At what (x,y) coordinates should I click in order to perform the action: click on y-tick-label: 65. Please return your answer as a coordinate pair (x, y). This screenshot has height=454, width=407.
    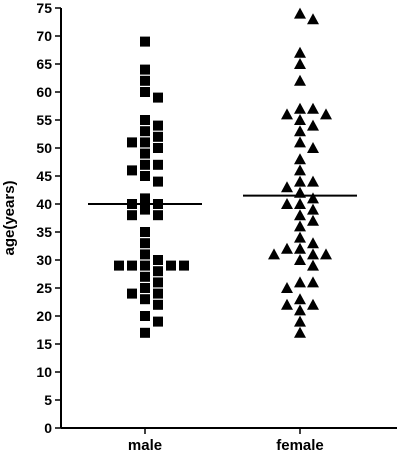
    Looking at the image, I should click on (44, 64).